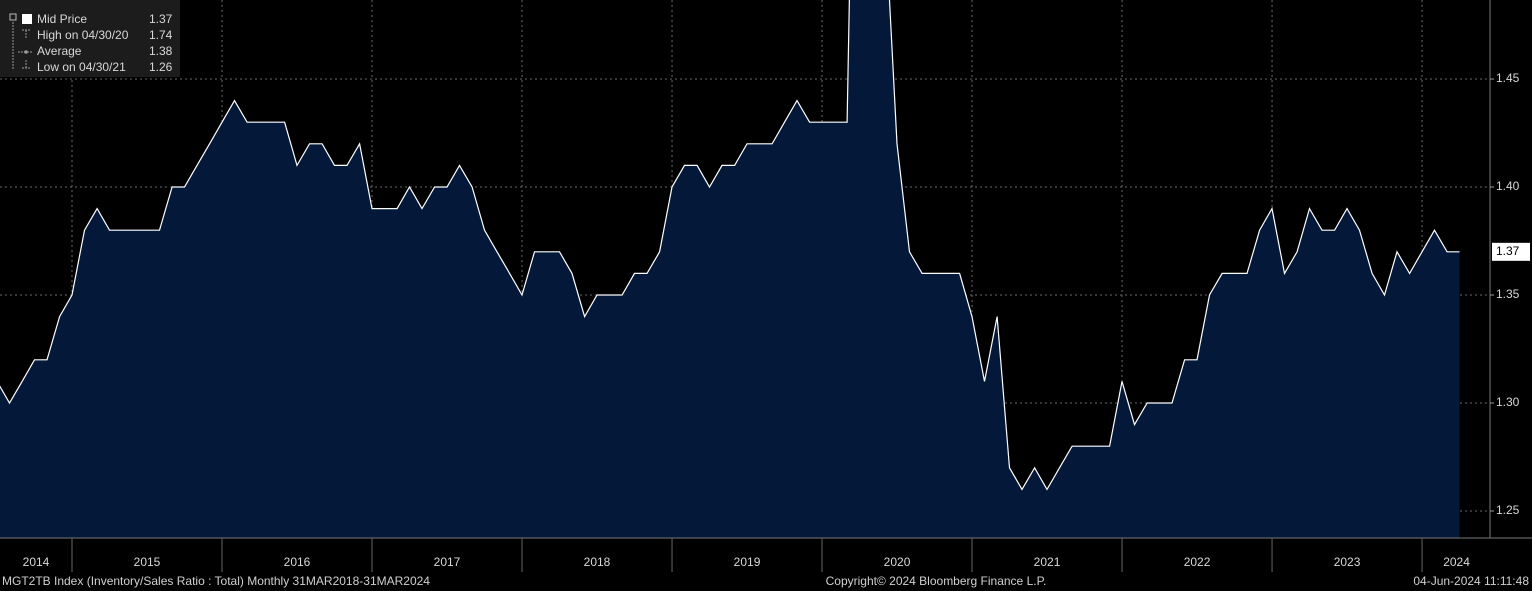 The width and height of the screenshot is (1532, 591). I want to click on x-tick-label: 2019, so click(747, 562).